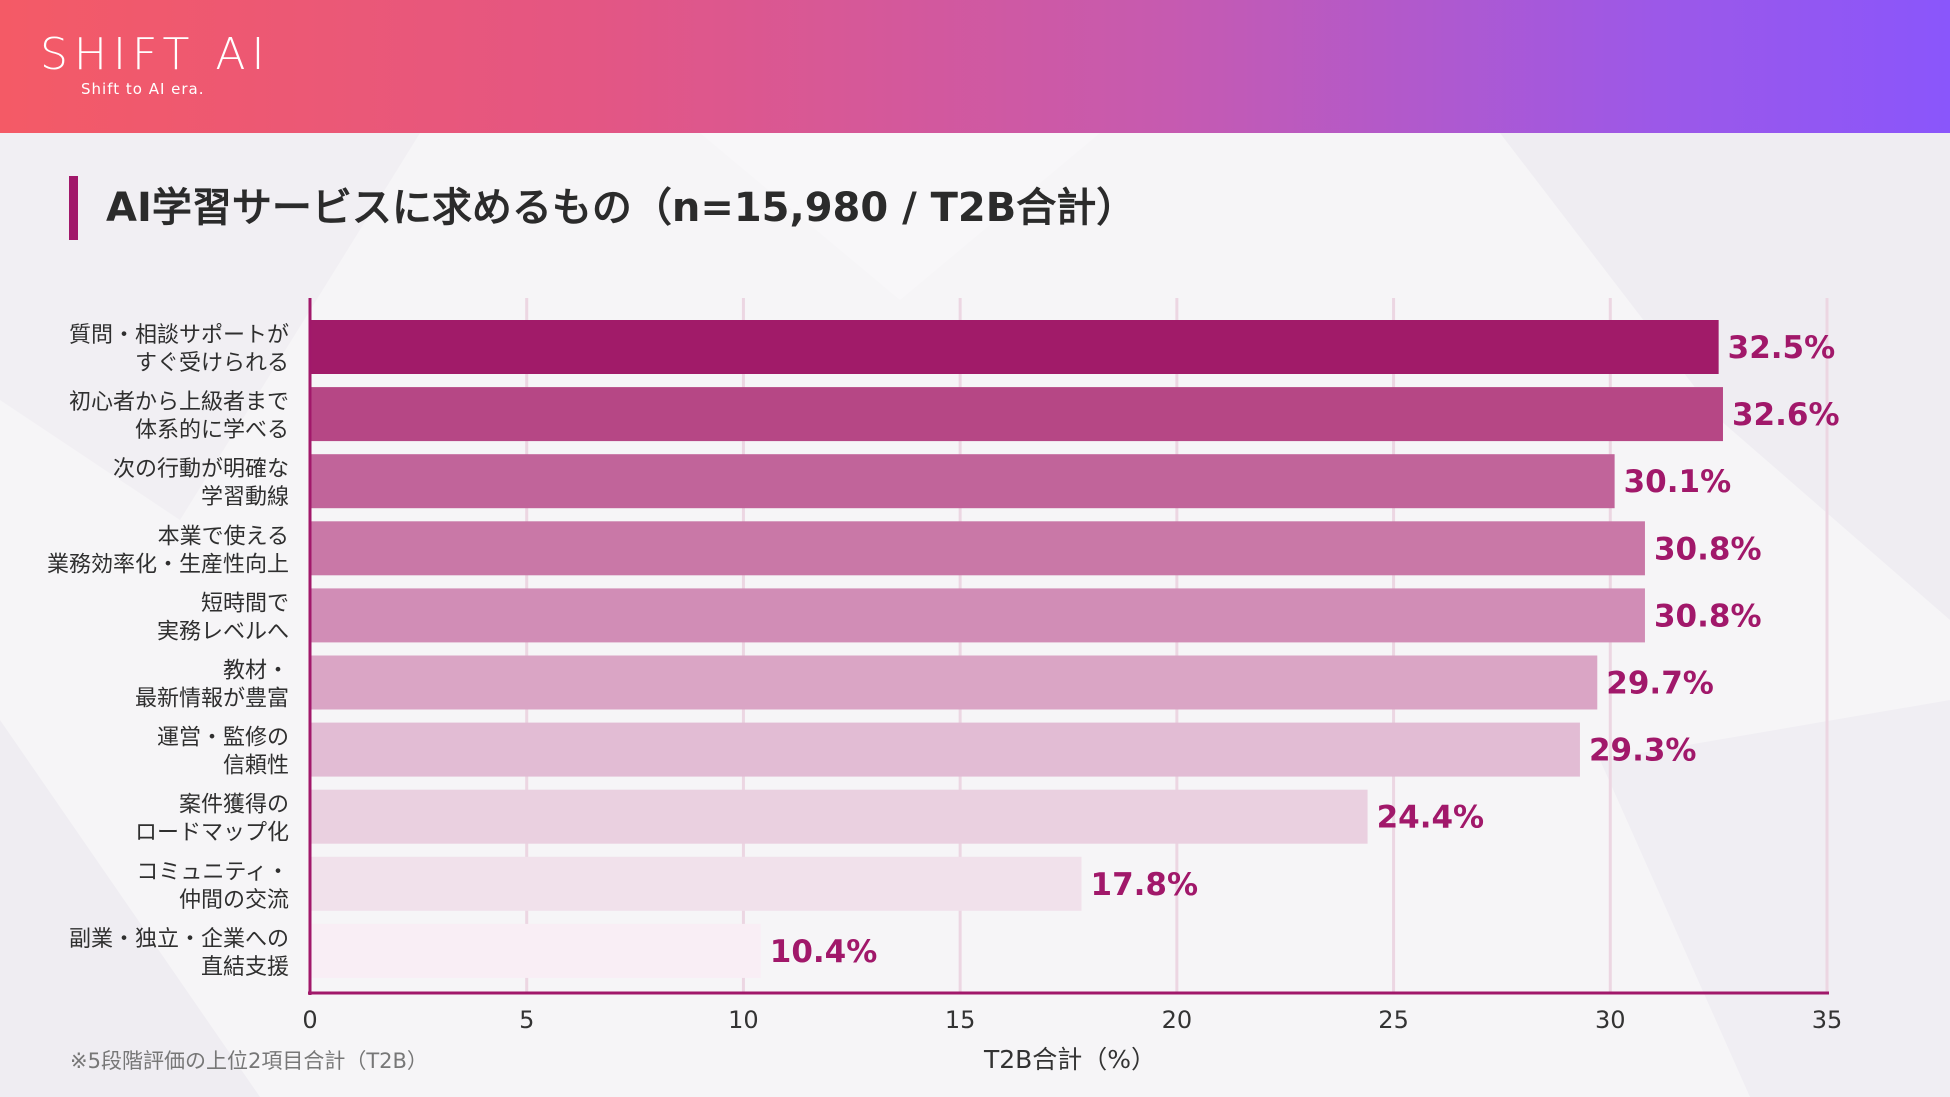  What do you see at coordinates (1643, 751) in the screenshot?
I see `value-label-7: 29.3%` at bounding box center [1643, 751].